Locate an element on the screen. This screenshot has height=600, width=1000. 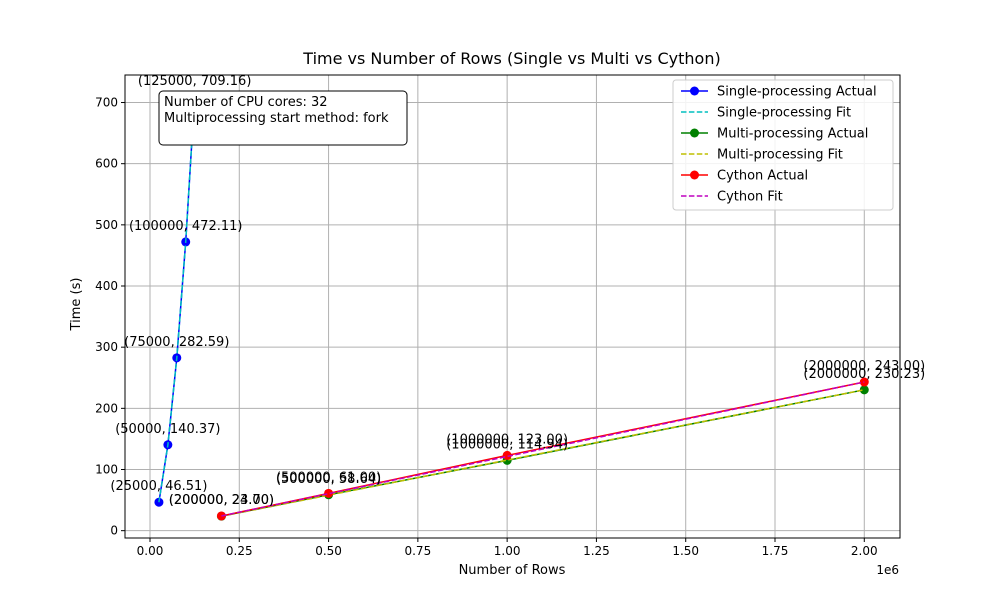
y-tick-label: 200 is located at coordinates (106, 408).